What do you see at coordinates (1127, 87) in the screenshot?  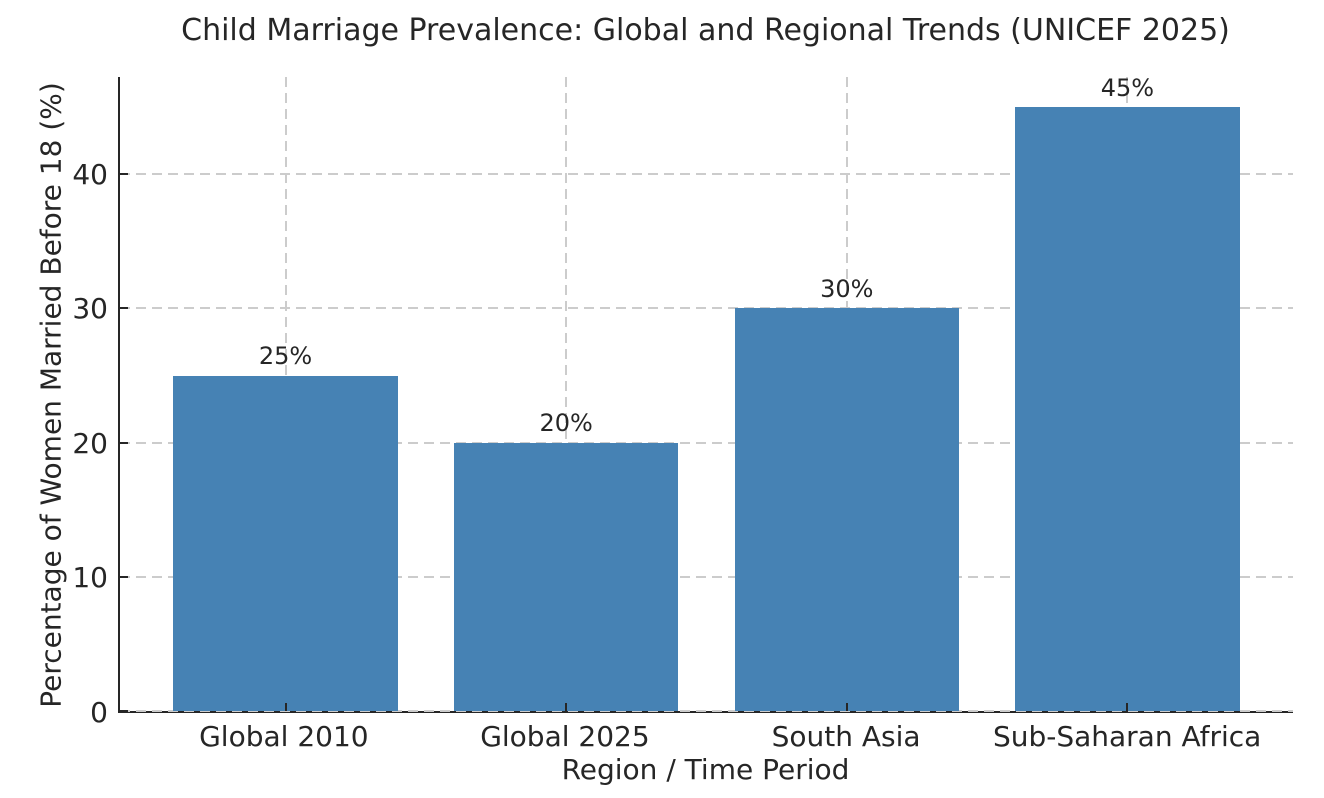 I see `bar-value-label-sub-saharan-africa: 45%` at bounding box center [1127, 87].